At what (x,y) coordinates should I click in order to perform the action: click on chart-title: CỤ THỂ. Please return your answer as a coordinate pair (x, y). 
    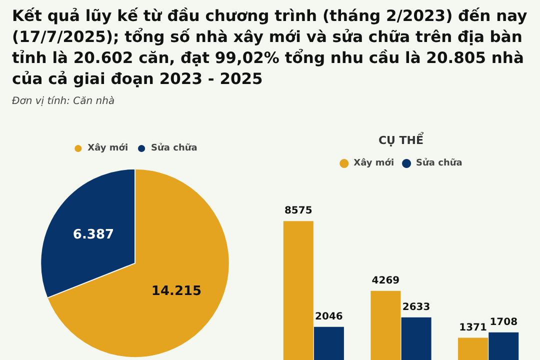
    Looking at the image, I should click on (401, 139).